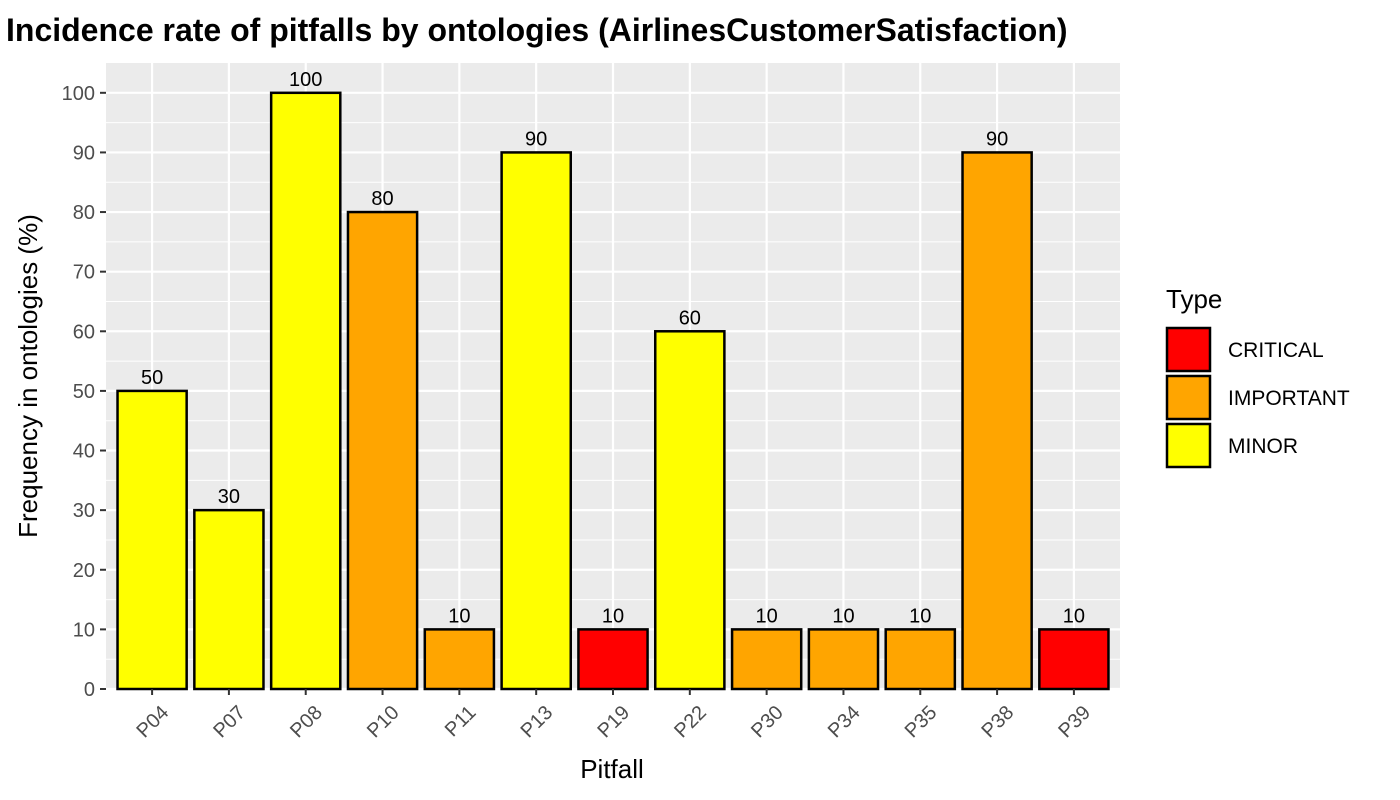  What do you see at coordinates (998, 722) in the screenshot?
I see `x-tick-label: P38` at bounding box center [998, 722].